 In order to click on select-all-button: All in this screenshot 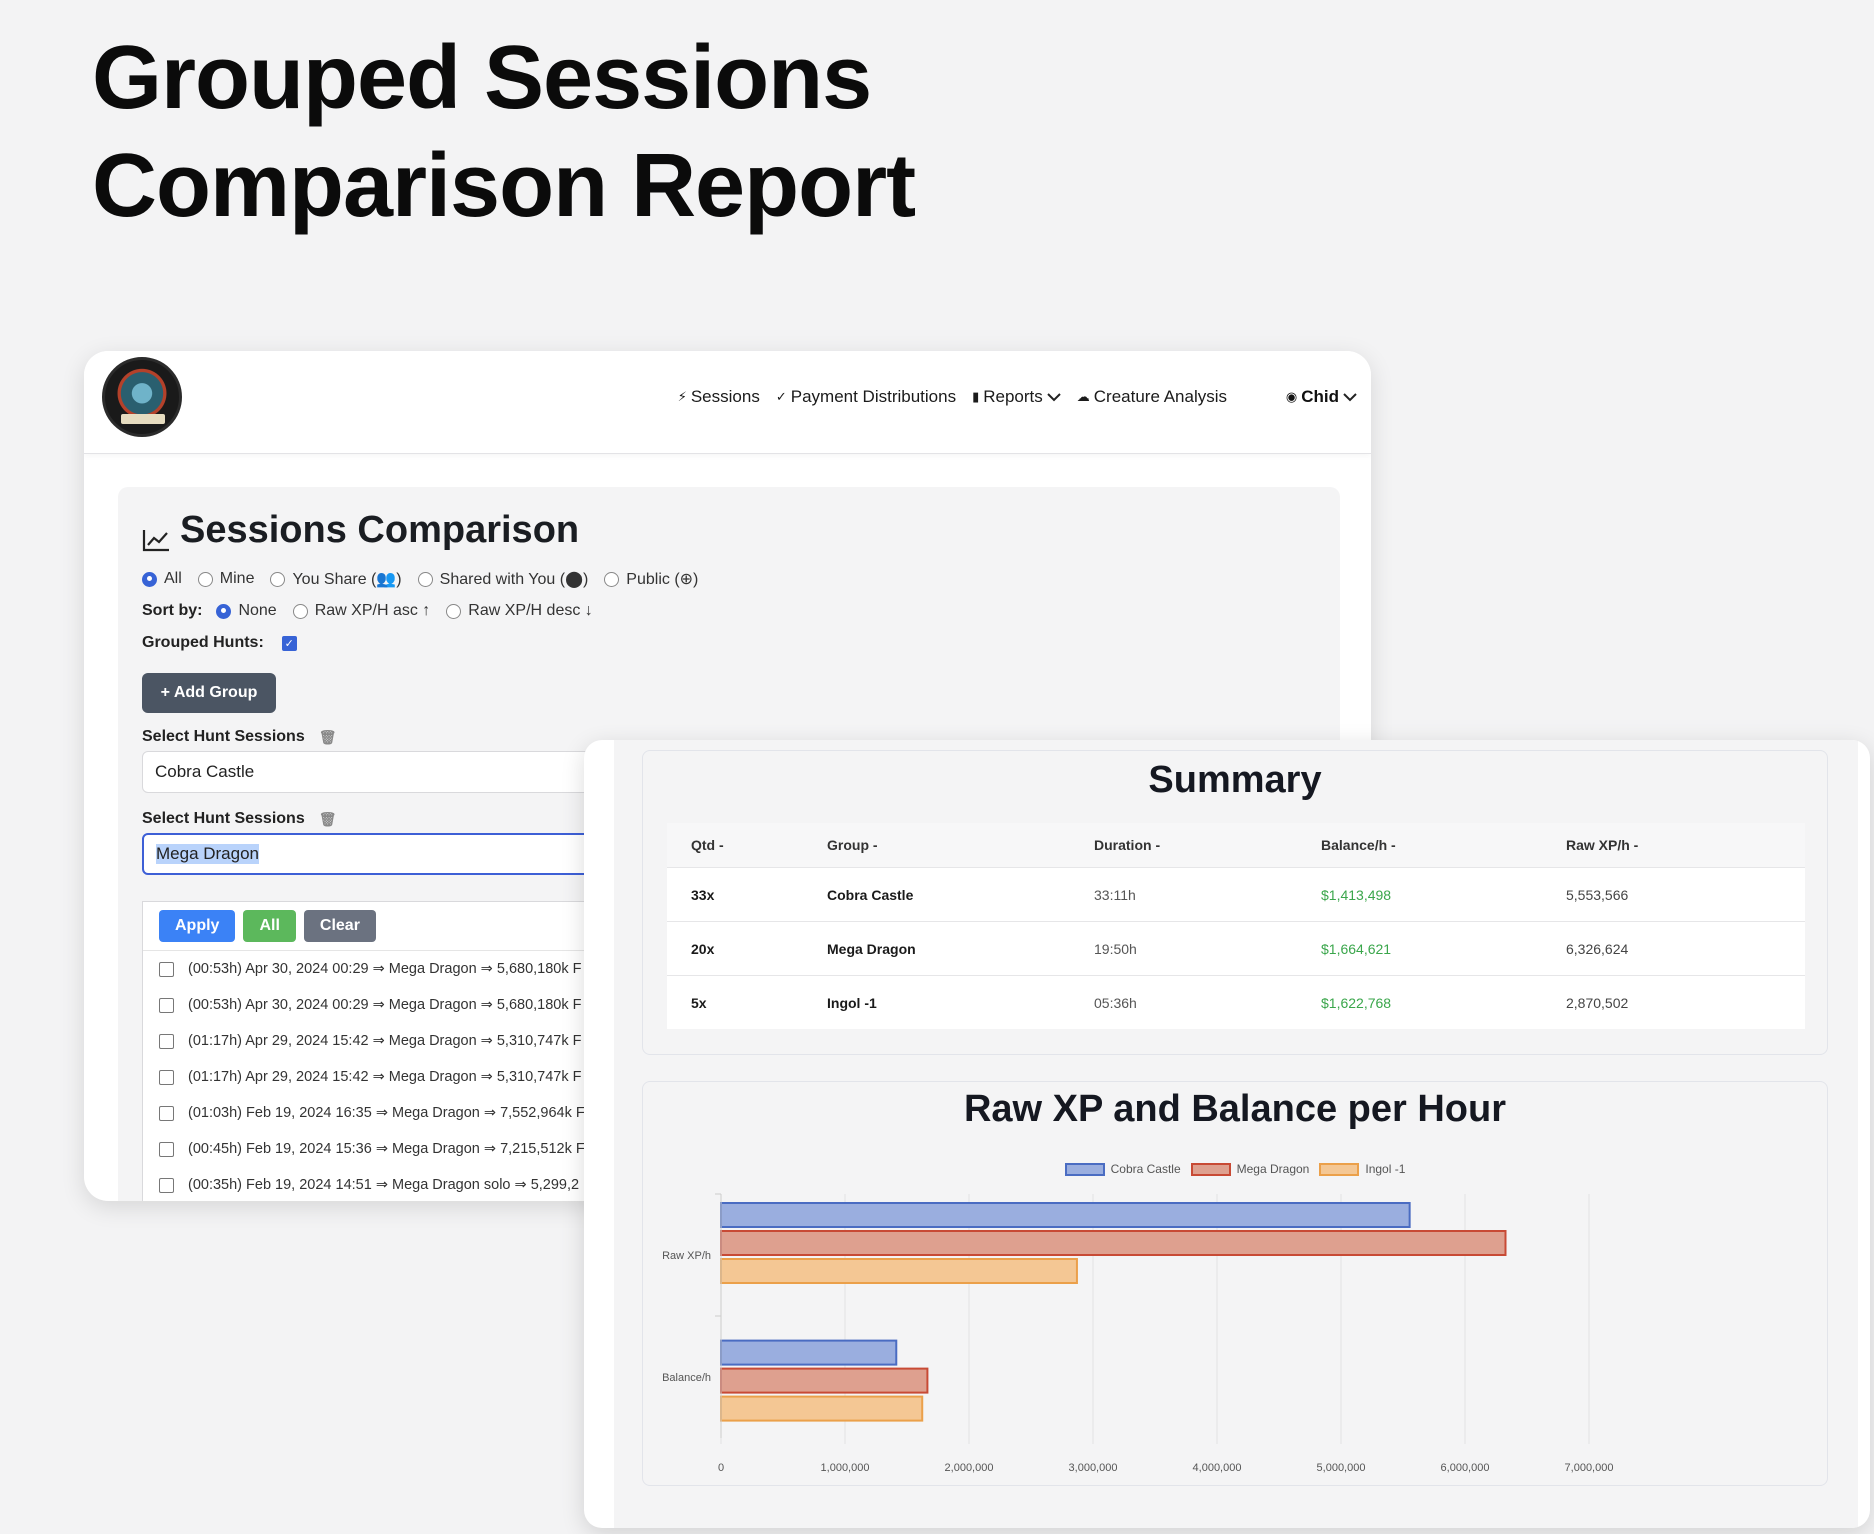, I will do `click(269, 926)`.